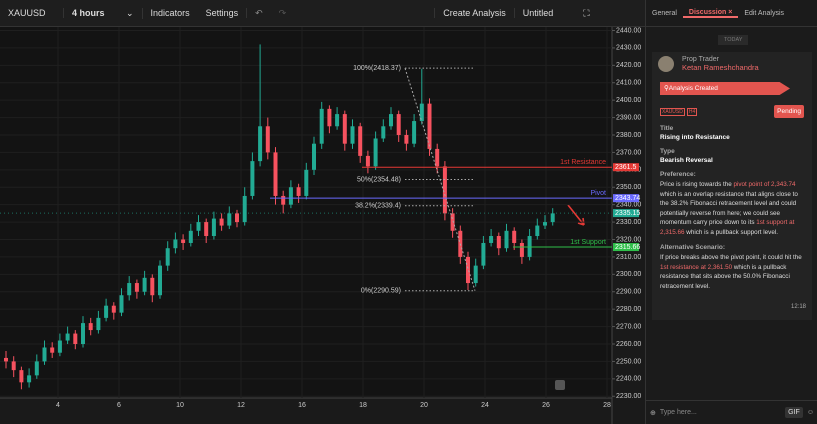  Describe the element at coordinates (628, 65) in the screenshot. I see `y-tick-label: 2420.00` at that location.